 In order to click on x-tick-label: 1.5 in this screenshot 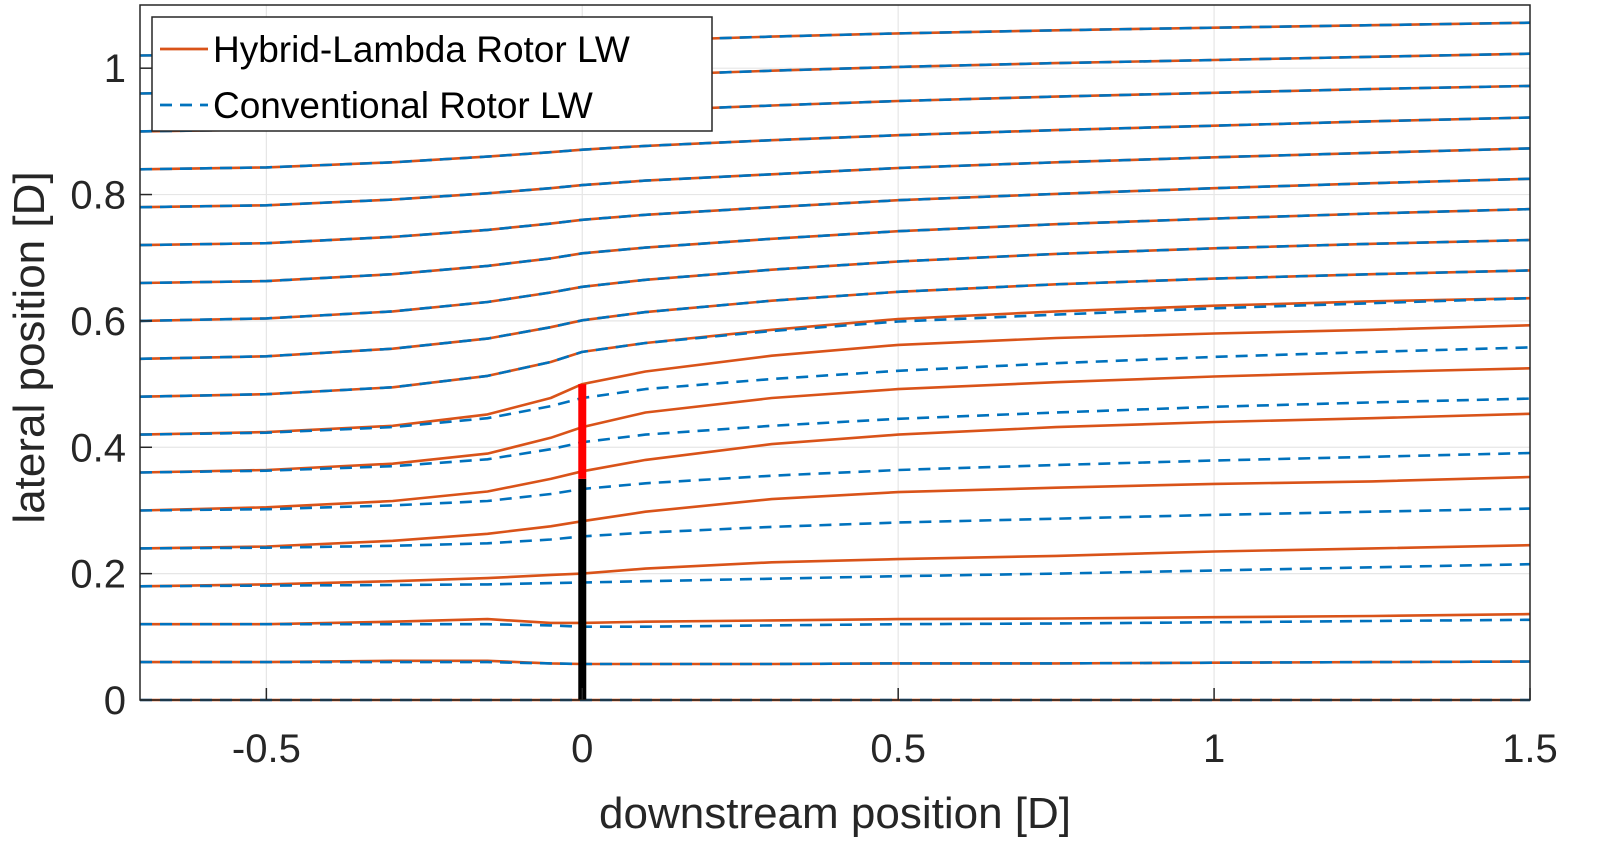, I will do `click(1530, 749)`.